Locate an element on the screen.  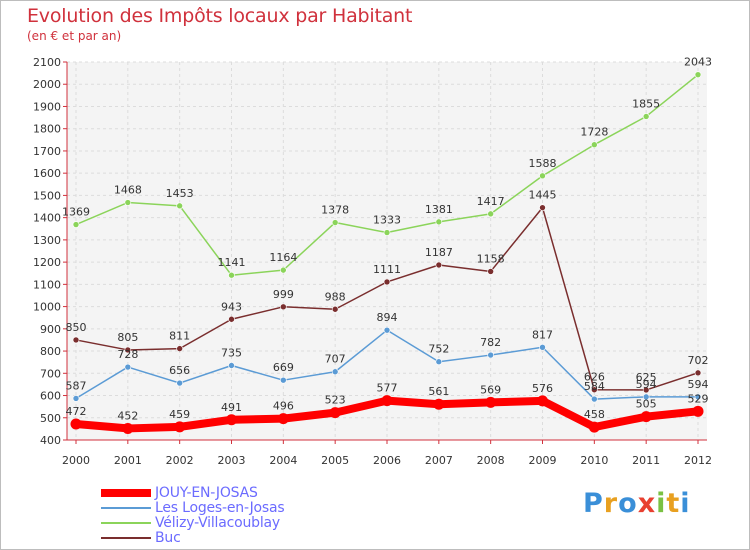
y-tick-label: 1300 is located at coordinates (47, 240).